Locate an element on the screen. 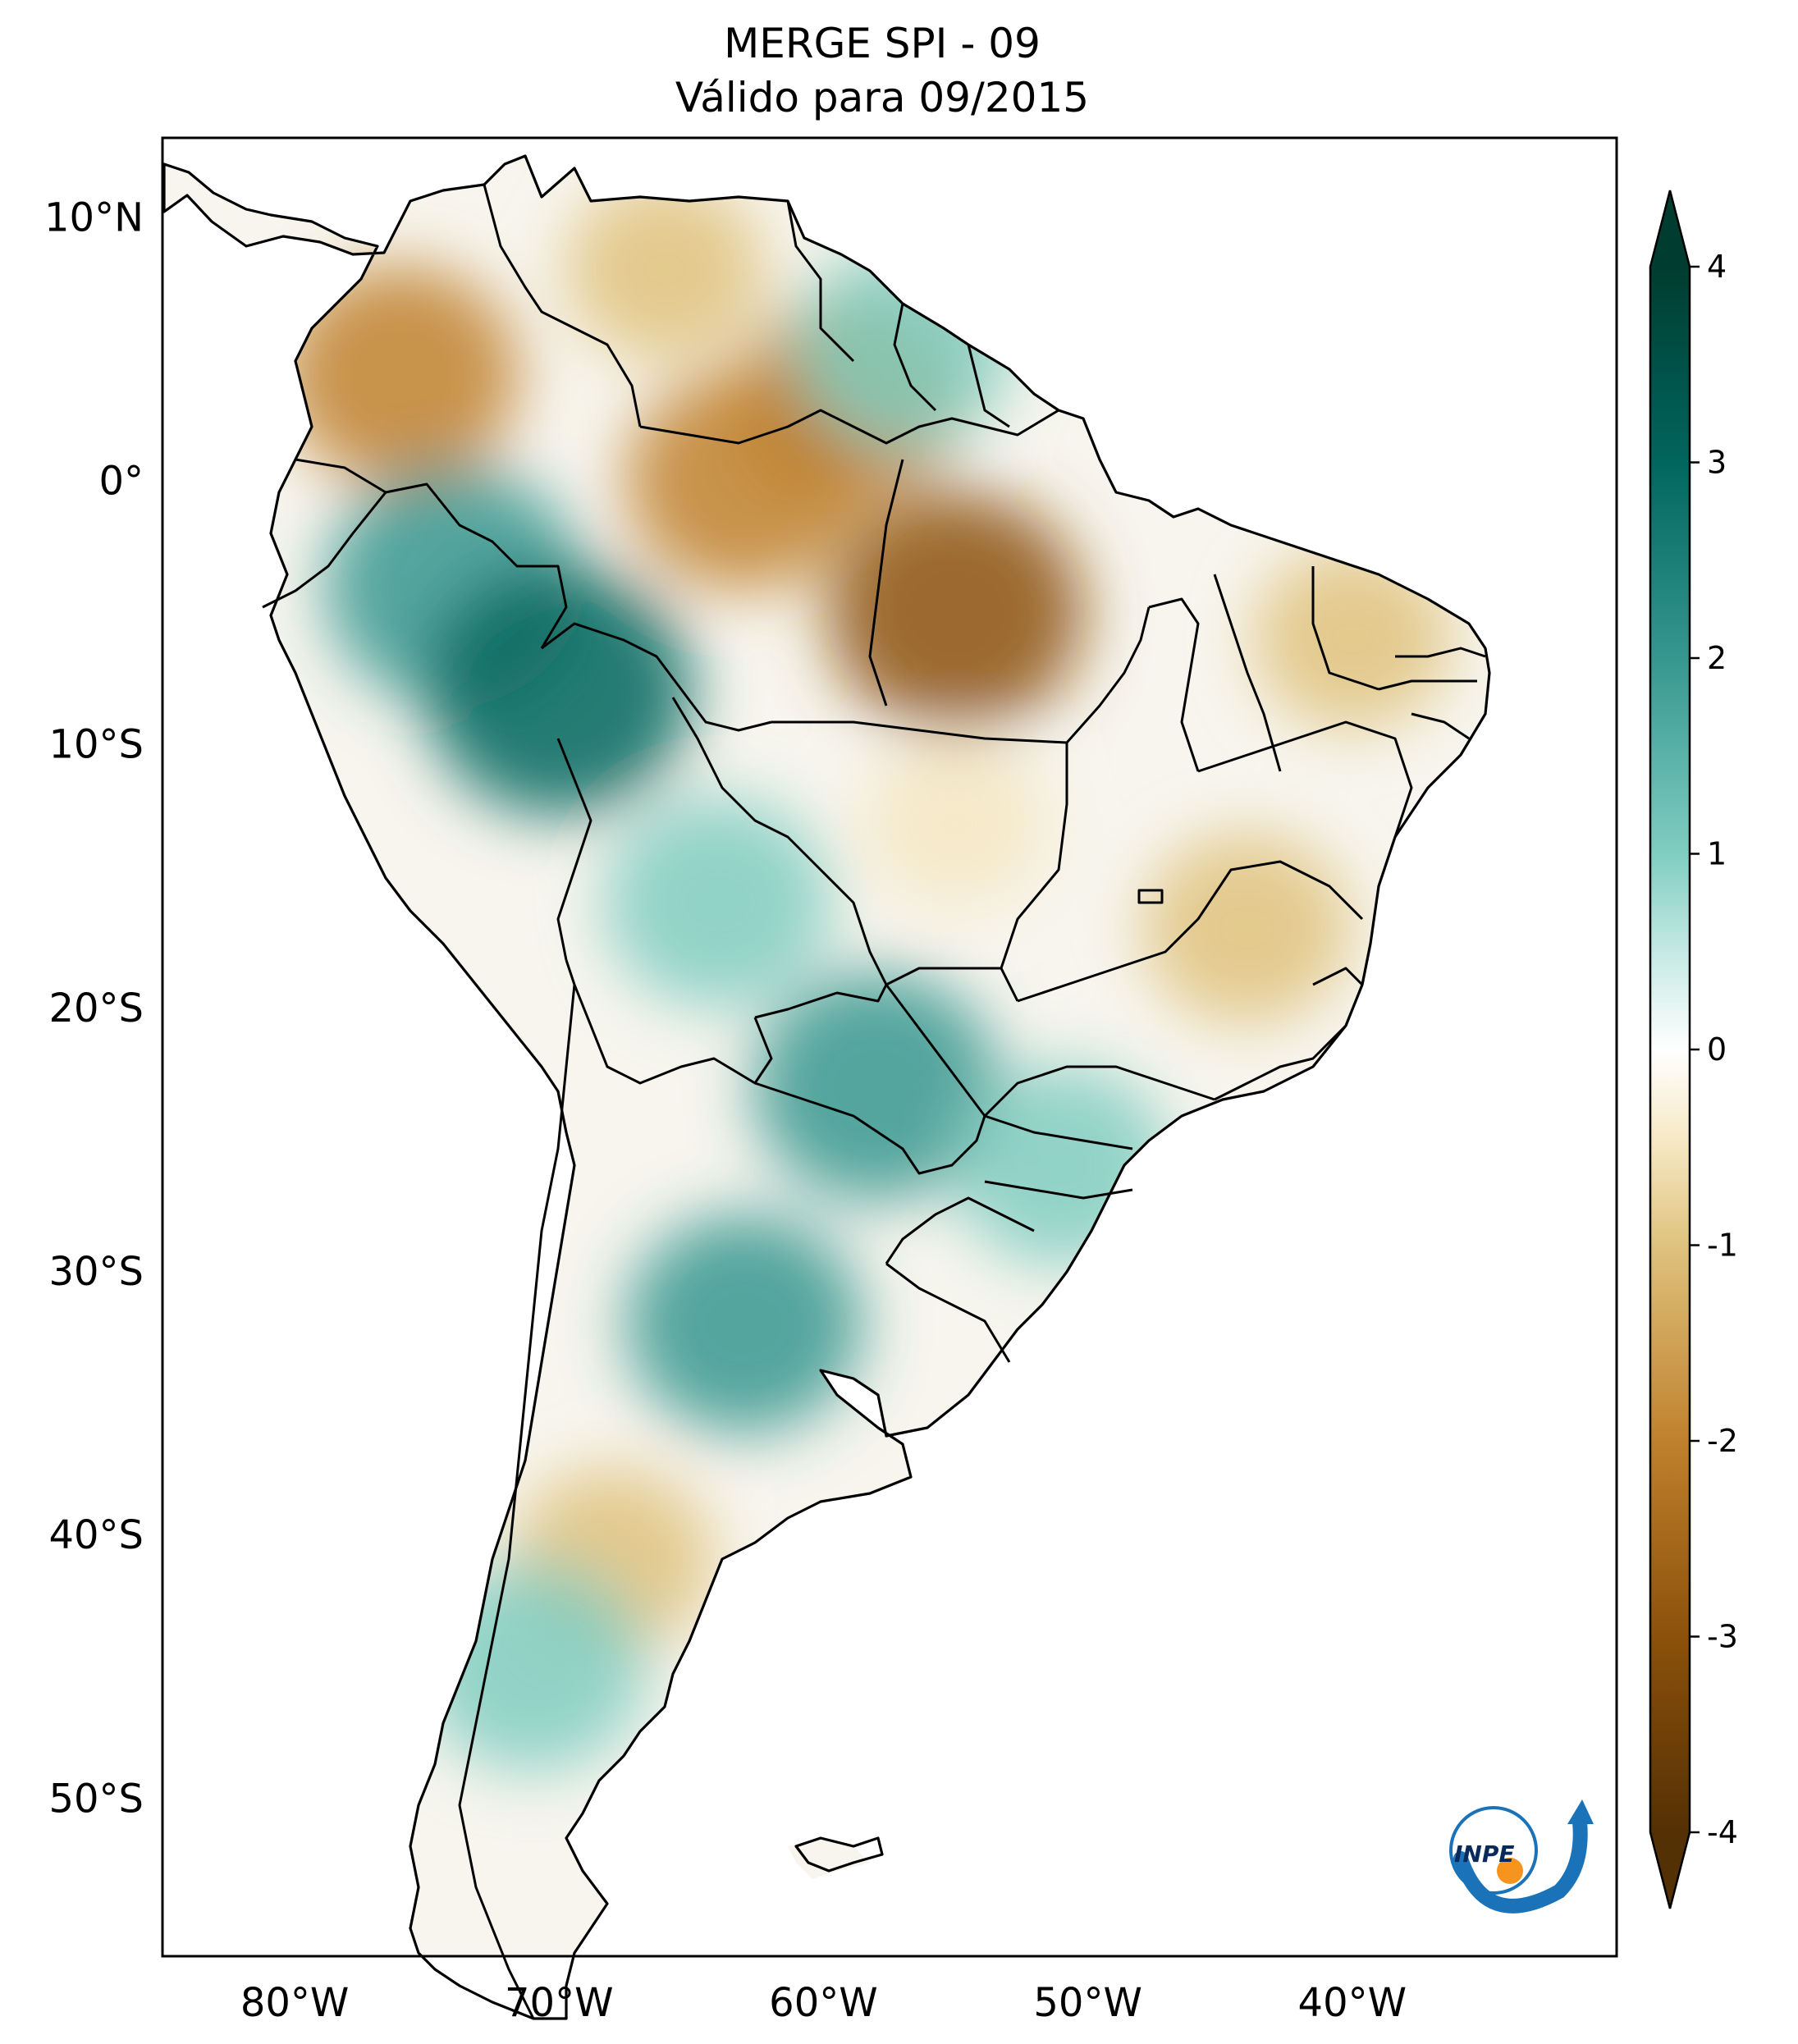 The width and height of the screenshot is (1798, 2044). lon-label: 40°W is located at coordinates (1352, 2003).